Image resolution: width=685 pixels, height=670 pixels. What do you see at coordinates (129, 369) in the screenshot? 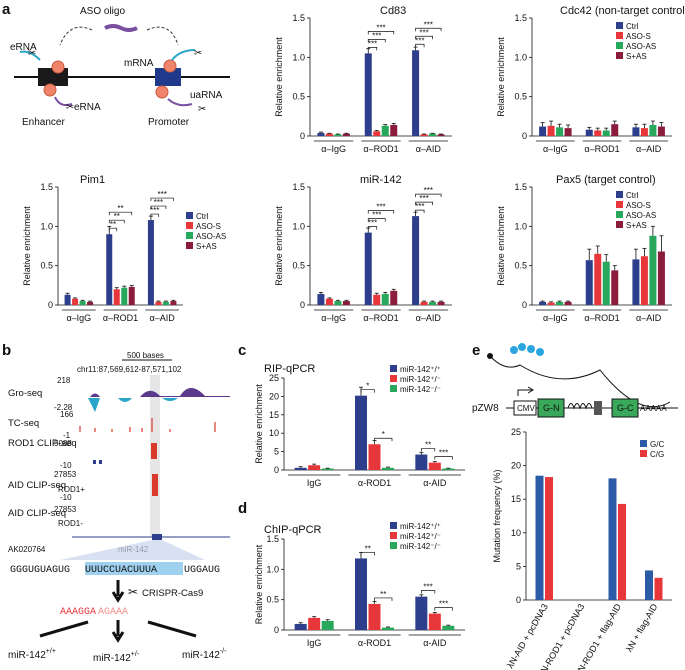
I see `coords-label: chr11:87,569,612-87,571,102` at bounding box center [129, 369].